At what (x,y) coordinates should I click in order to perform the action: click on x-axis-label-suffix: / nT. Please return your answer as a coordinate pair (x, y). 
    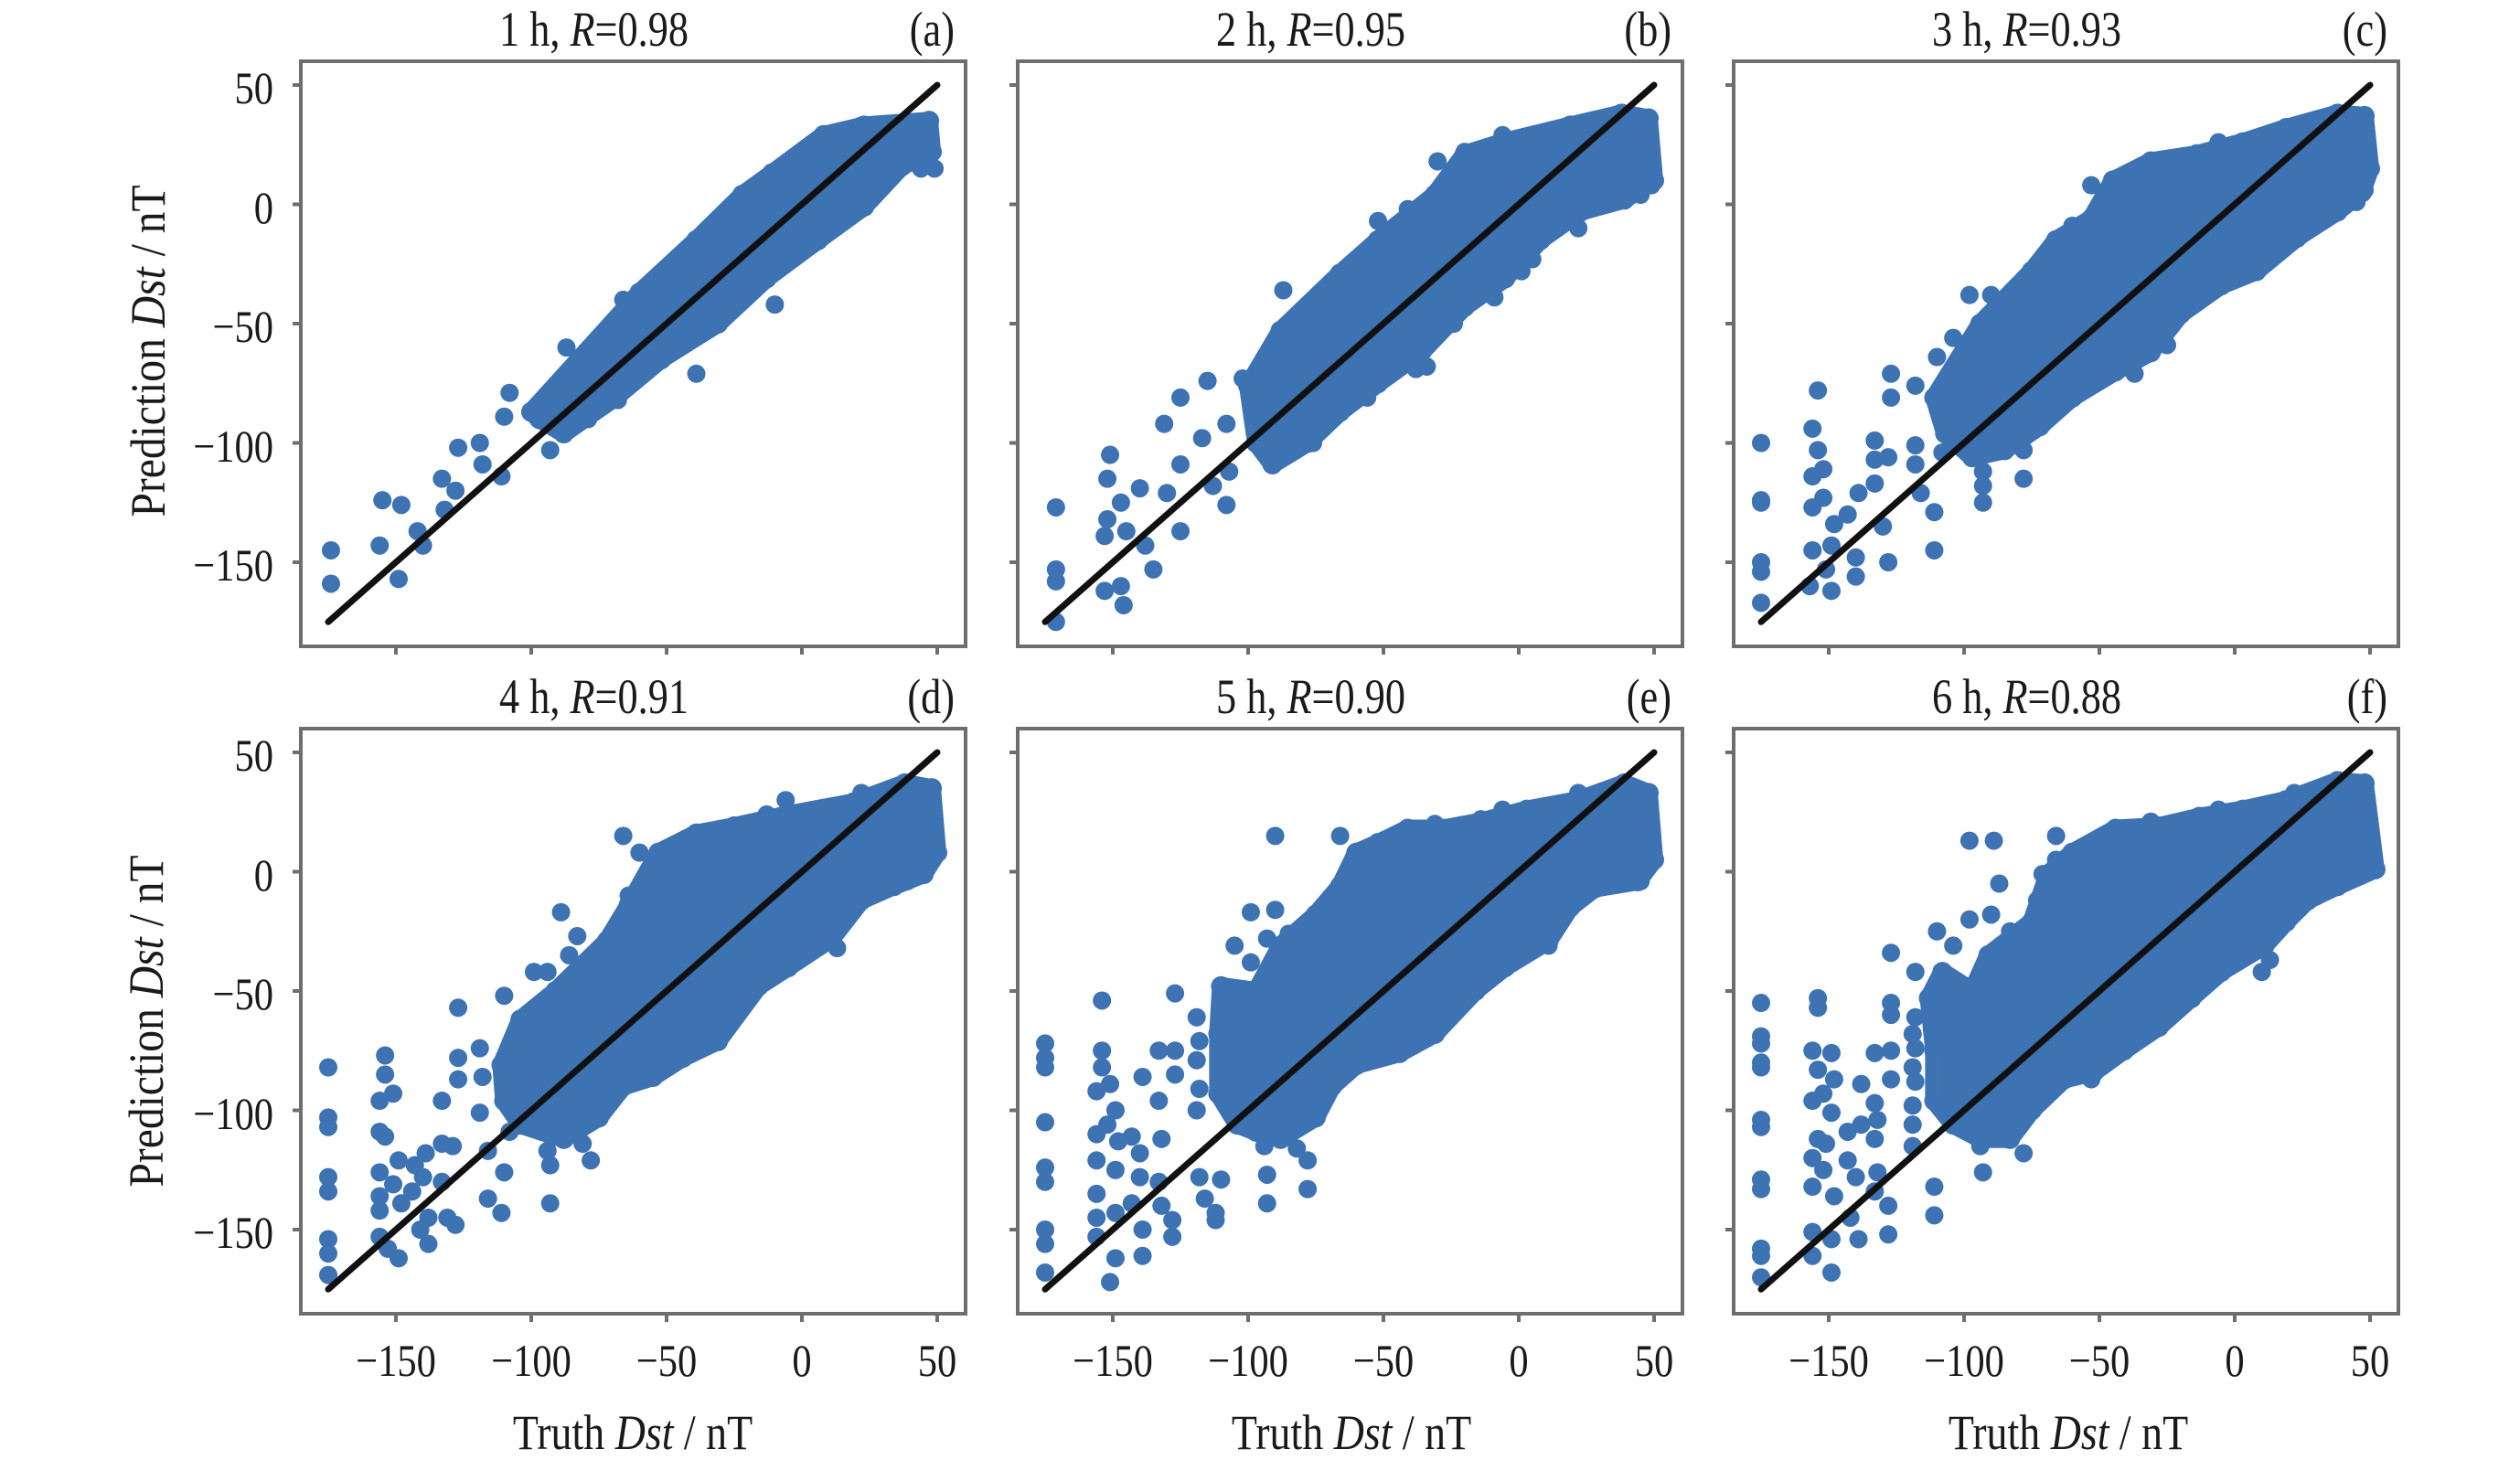
    Looking at the image, I should click on (1432, 1432).